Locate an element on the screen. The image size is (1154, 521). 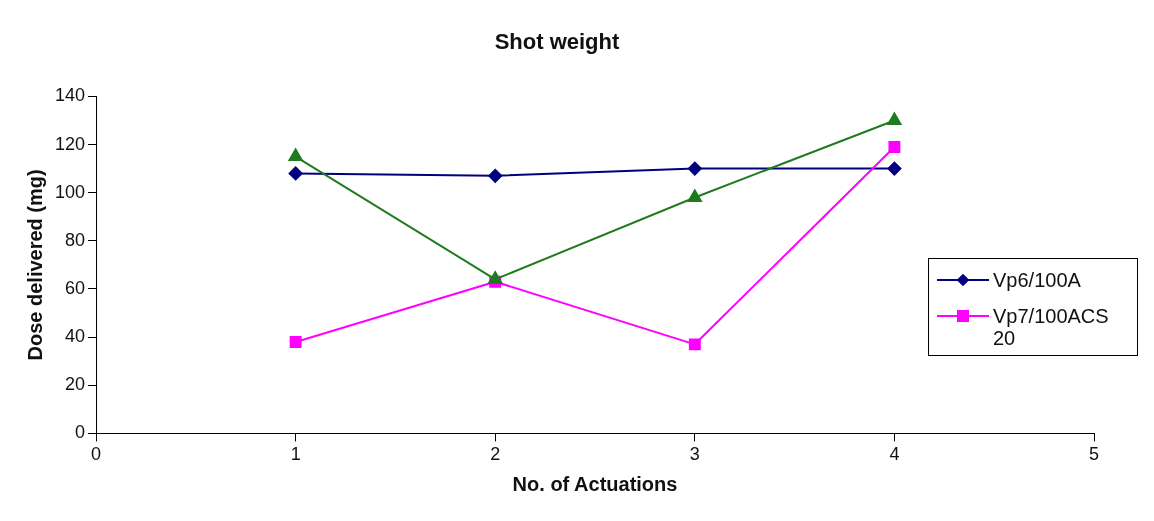
y-tick-label: 120 is located at coordinates (70, 143).